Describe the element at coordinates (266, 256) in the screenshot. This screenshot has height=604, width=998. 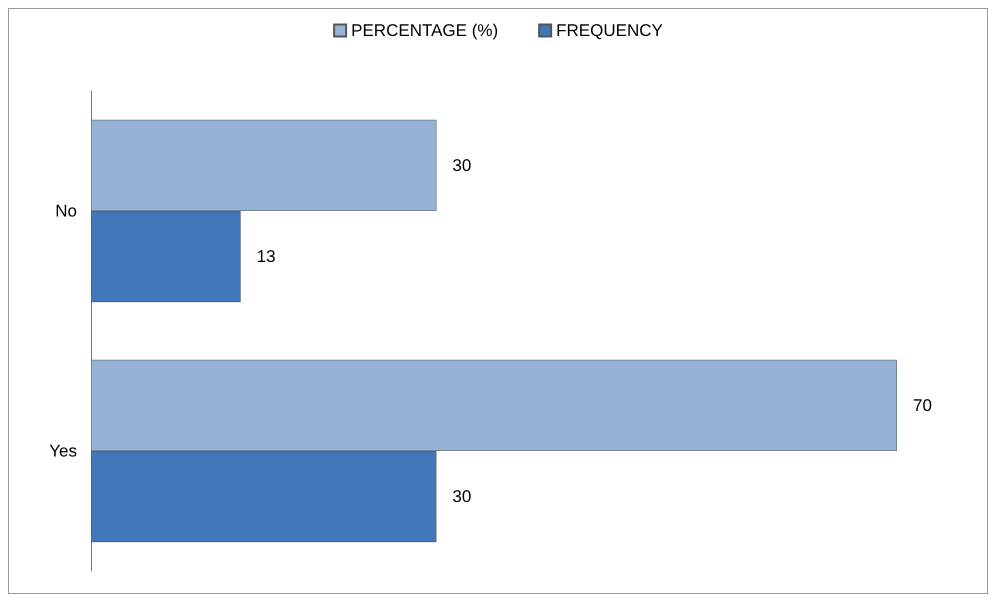
I see `data-label: 13` at that location.